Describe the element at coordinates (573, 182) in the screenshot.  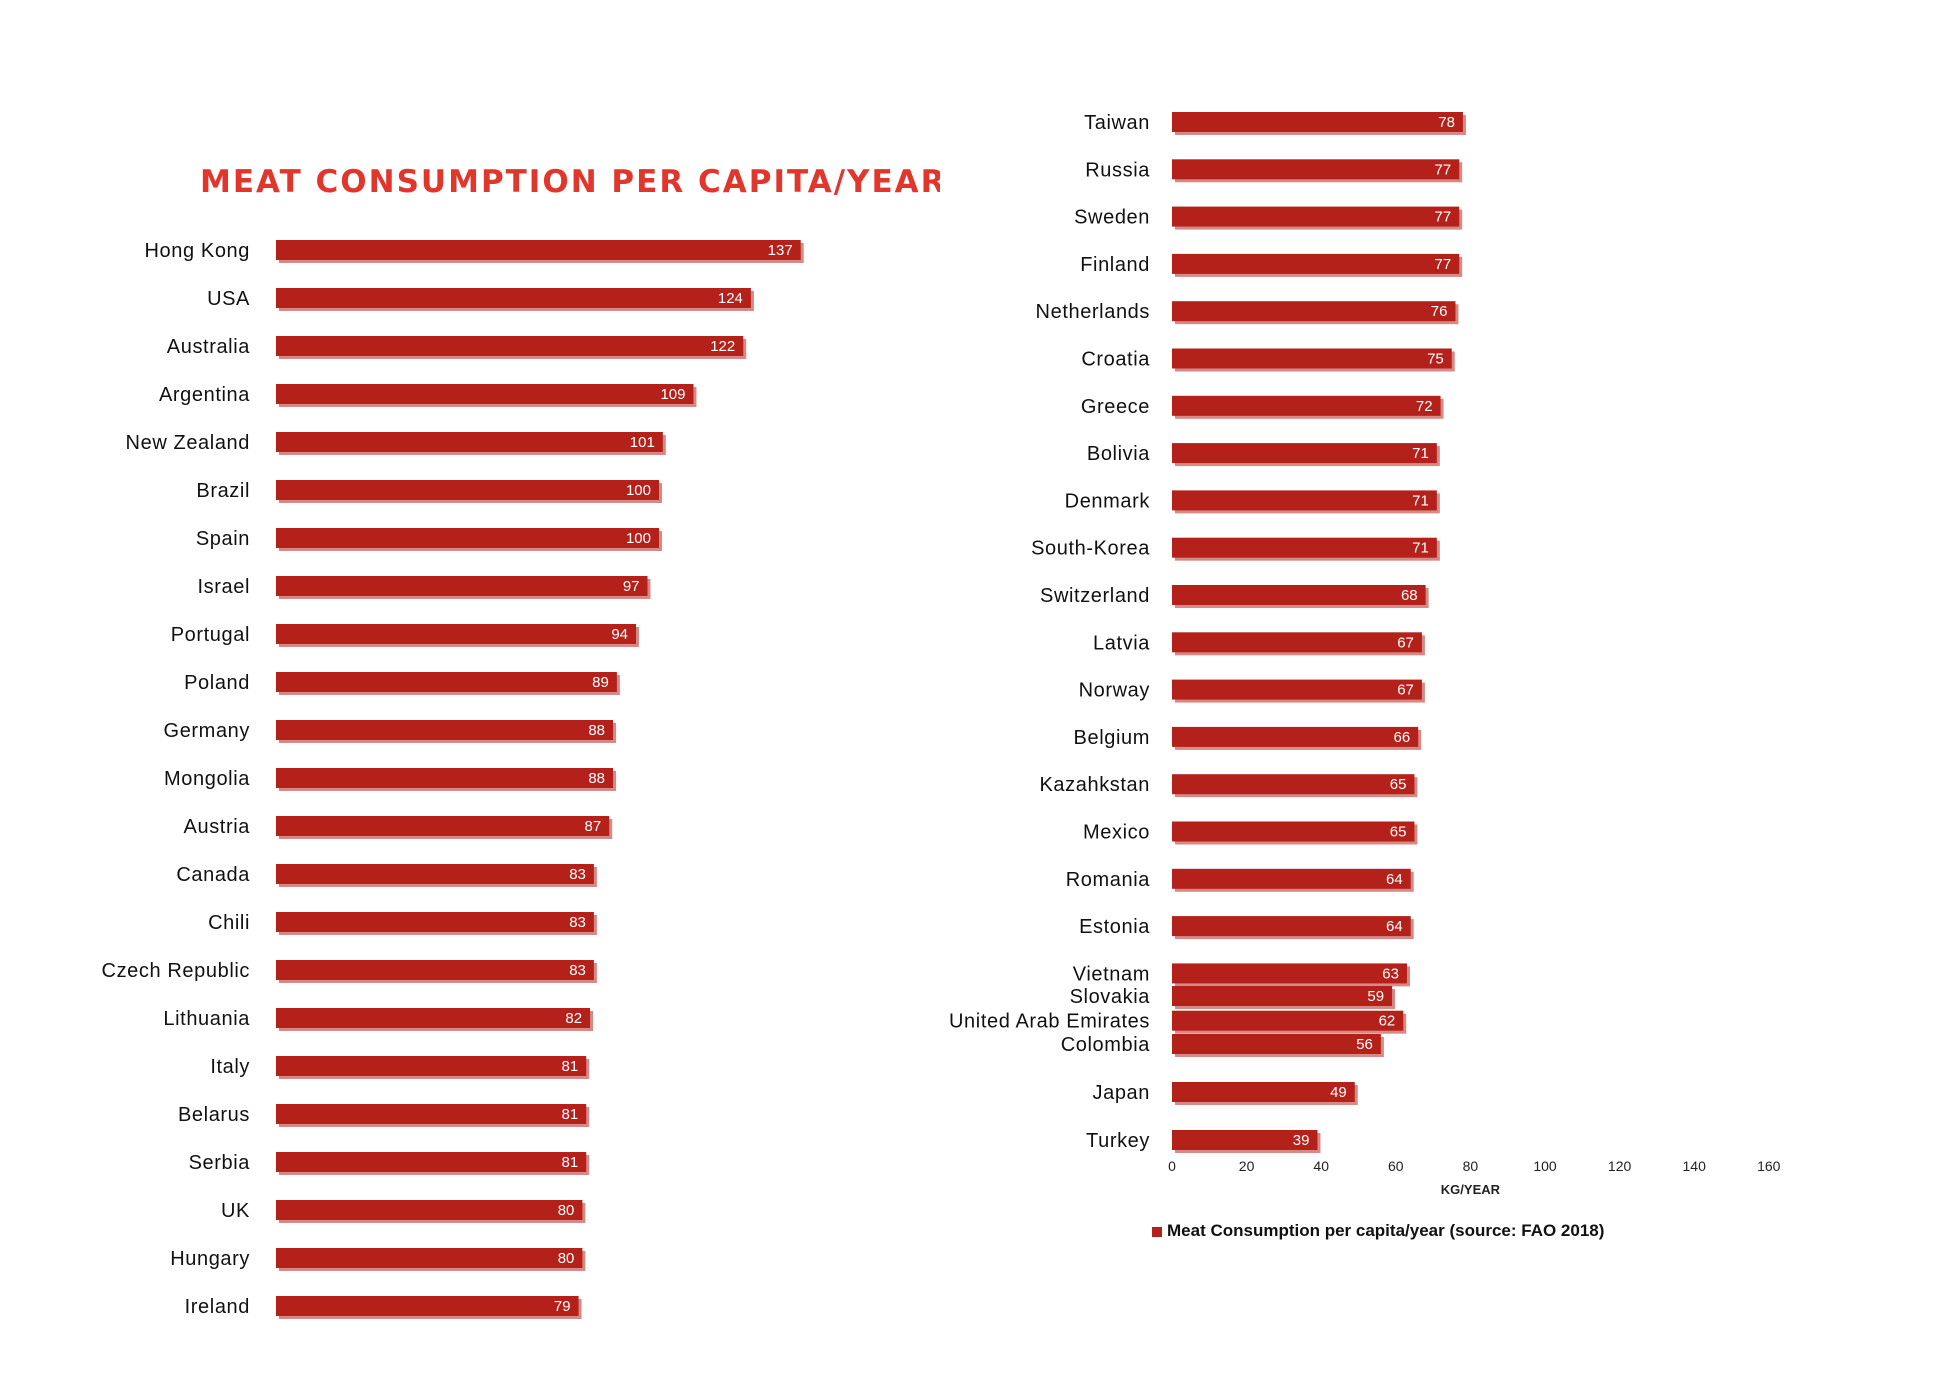
I see `chart-title: MEAT CONSUMPTION PER CAPITA/YEAR` at that location.